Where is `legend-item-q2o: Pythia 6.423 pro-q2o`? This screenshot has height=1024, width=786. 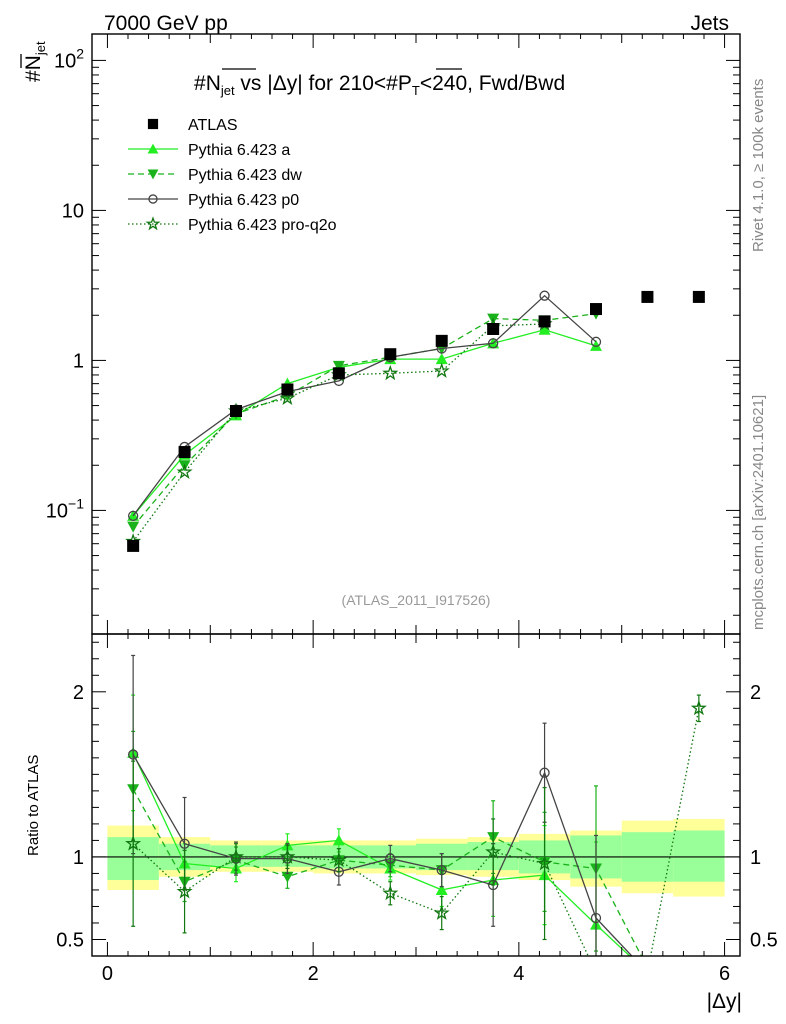
legend-item-q2o: Pythia 6.423 pro-q2o is located at coordinates (232, 225).